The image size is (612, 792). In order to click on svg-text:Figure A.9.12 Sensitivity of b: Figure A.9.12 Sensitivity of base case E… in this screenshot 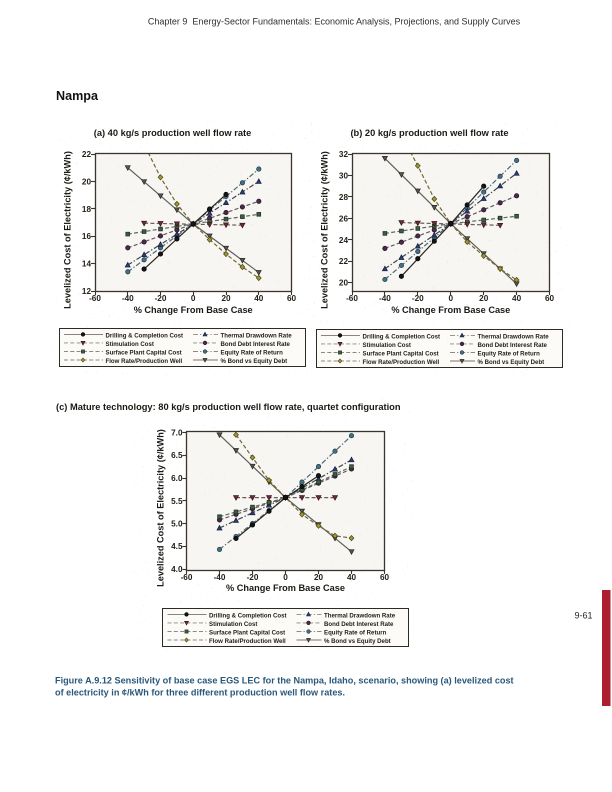, I will do `click(284, 681)`.